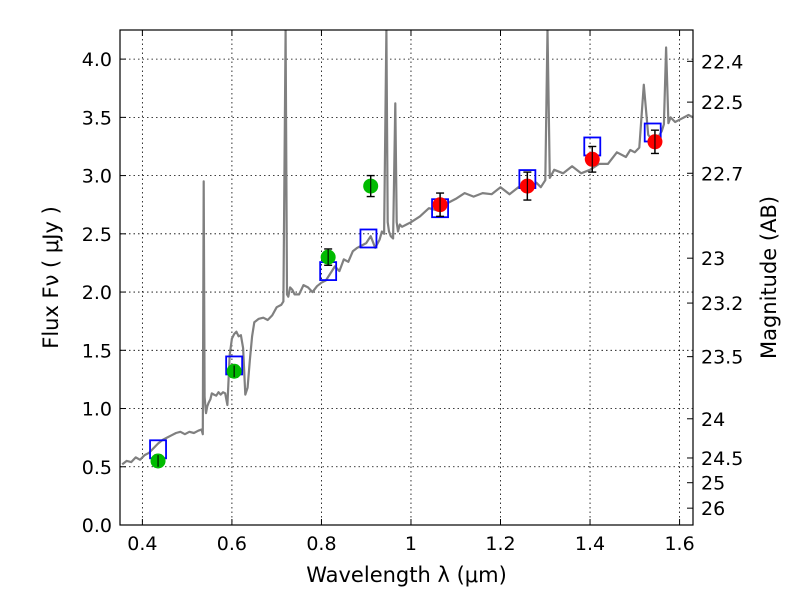 This screenshot has height=600, width=800. Describe the element at coordinates (722, 358) in the screenshot. I see `magnitude-tick-label: 23.5` at that location.